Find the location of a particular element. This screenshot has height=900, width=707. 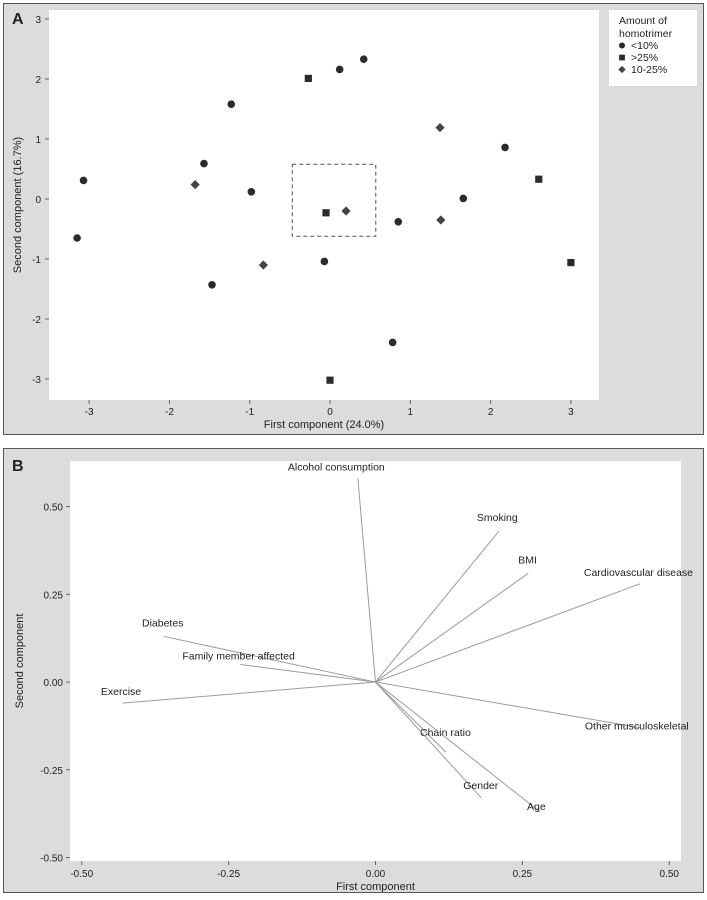

x-tick-label: 2 is located at coordinates (491, 412).